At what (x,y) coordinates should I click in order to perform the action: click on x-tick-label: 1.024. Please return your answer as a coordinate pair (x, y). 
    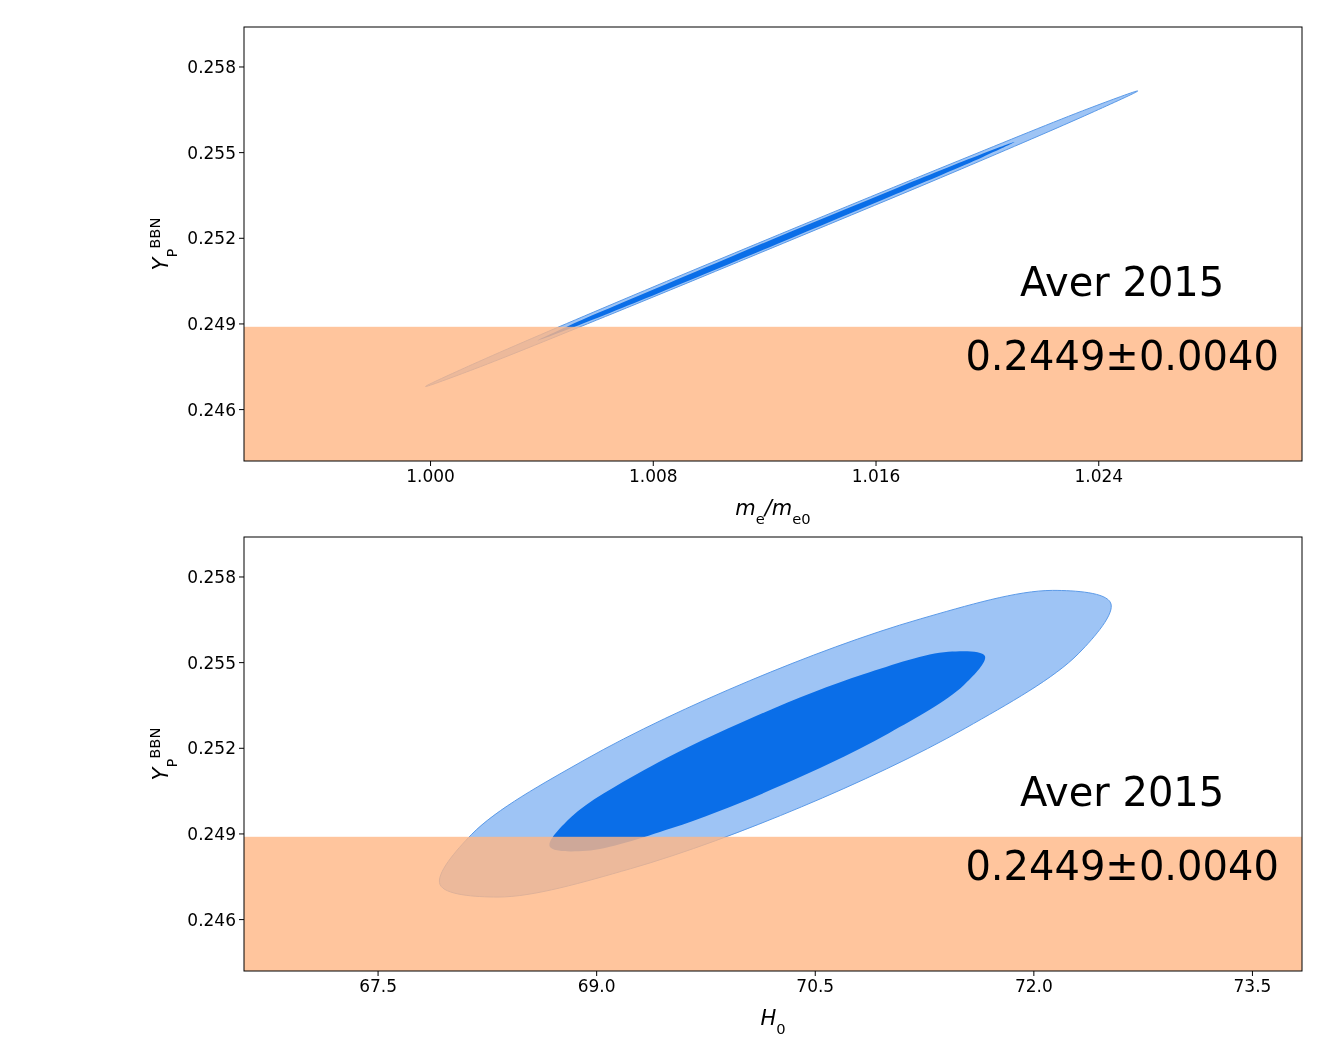
    Looking at the image, I should click on (1099, 476).